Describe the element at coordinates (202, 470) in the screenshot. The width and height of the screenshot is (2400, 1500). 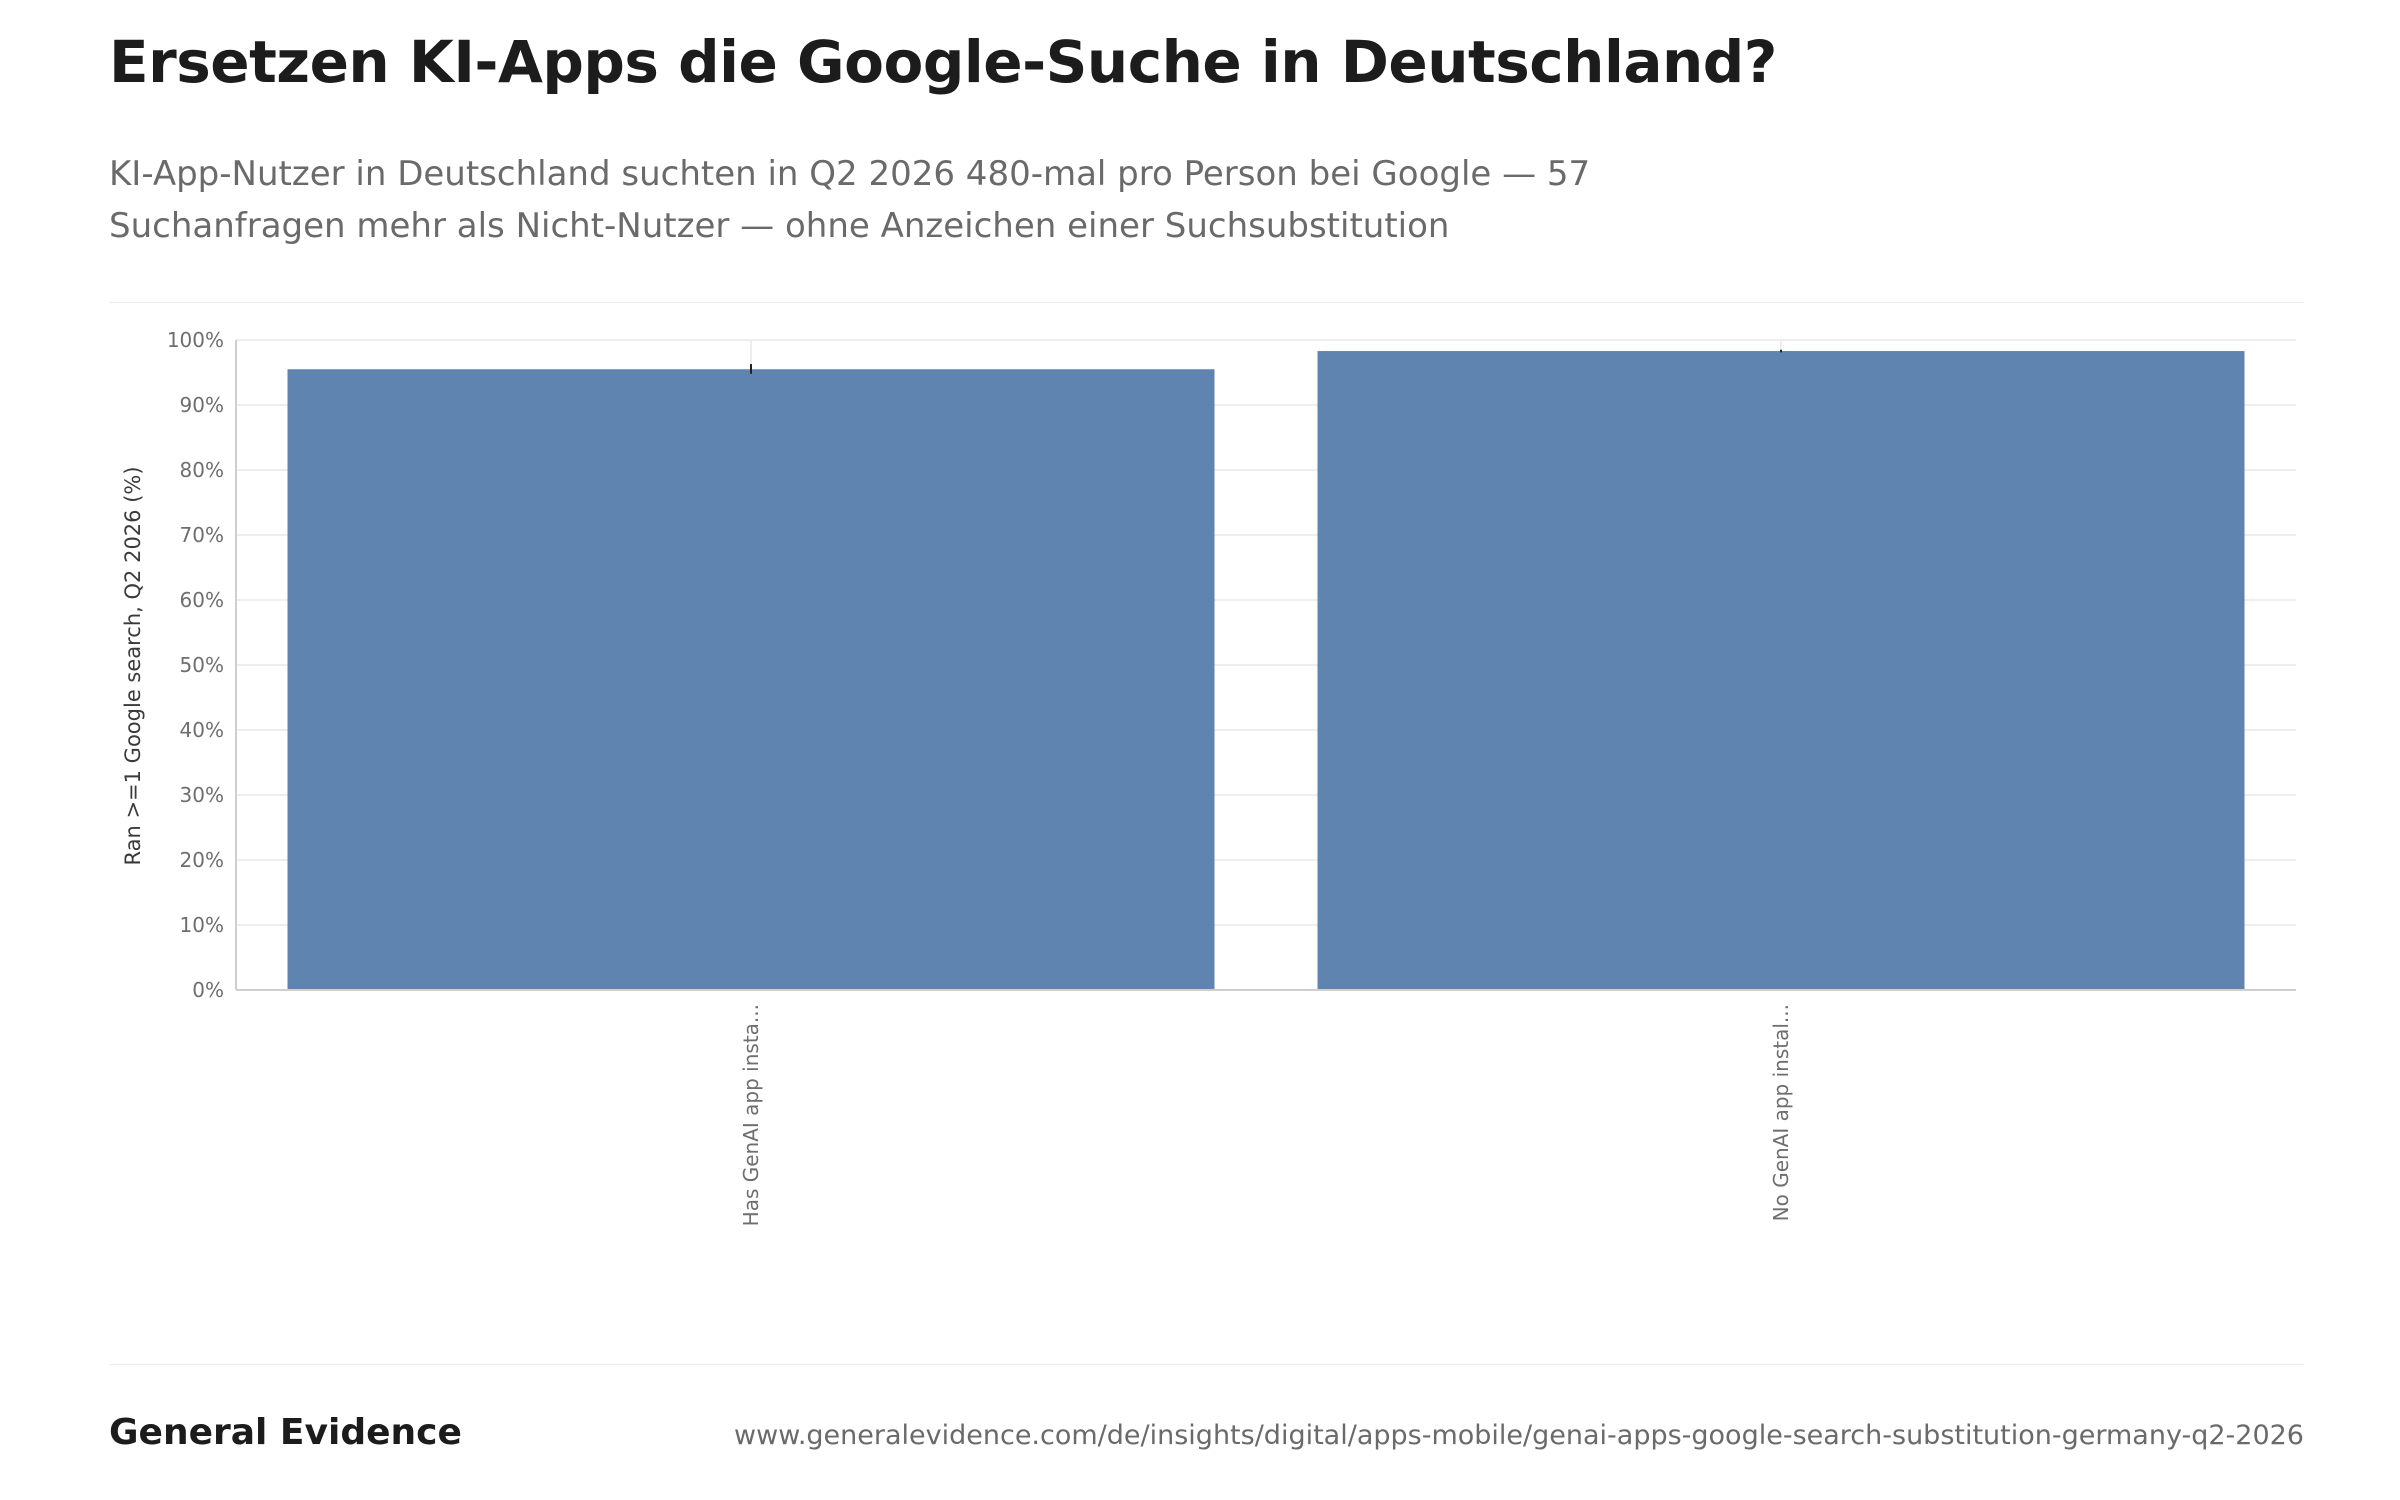
I see `y-tick-label: 80%` at that location.